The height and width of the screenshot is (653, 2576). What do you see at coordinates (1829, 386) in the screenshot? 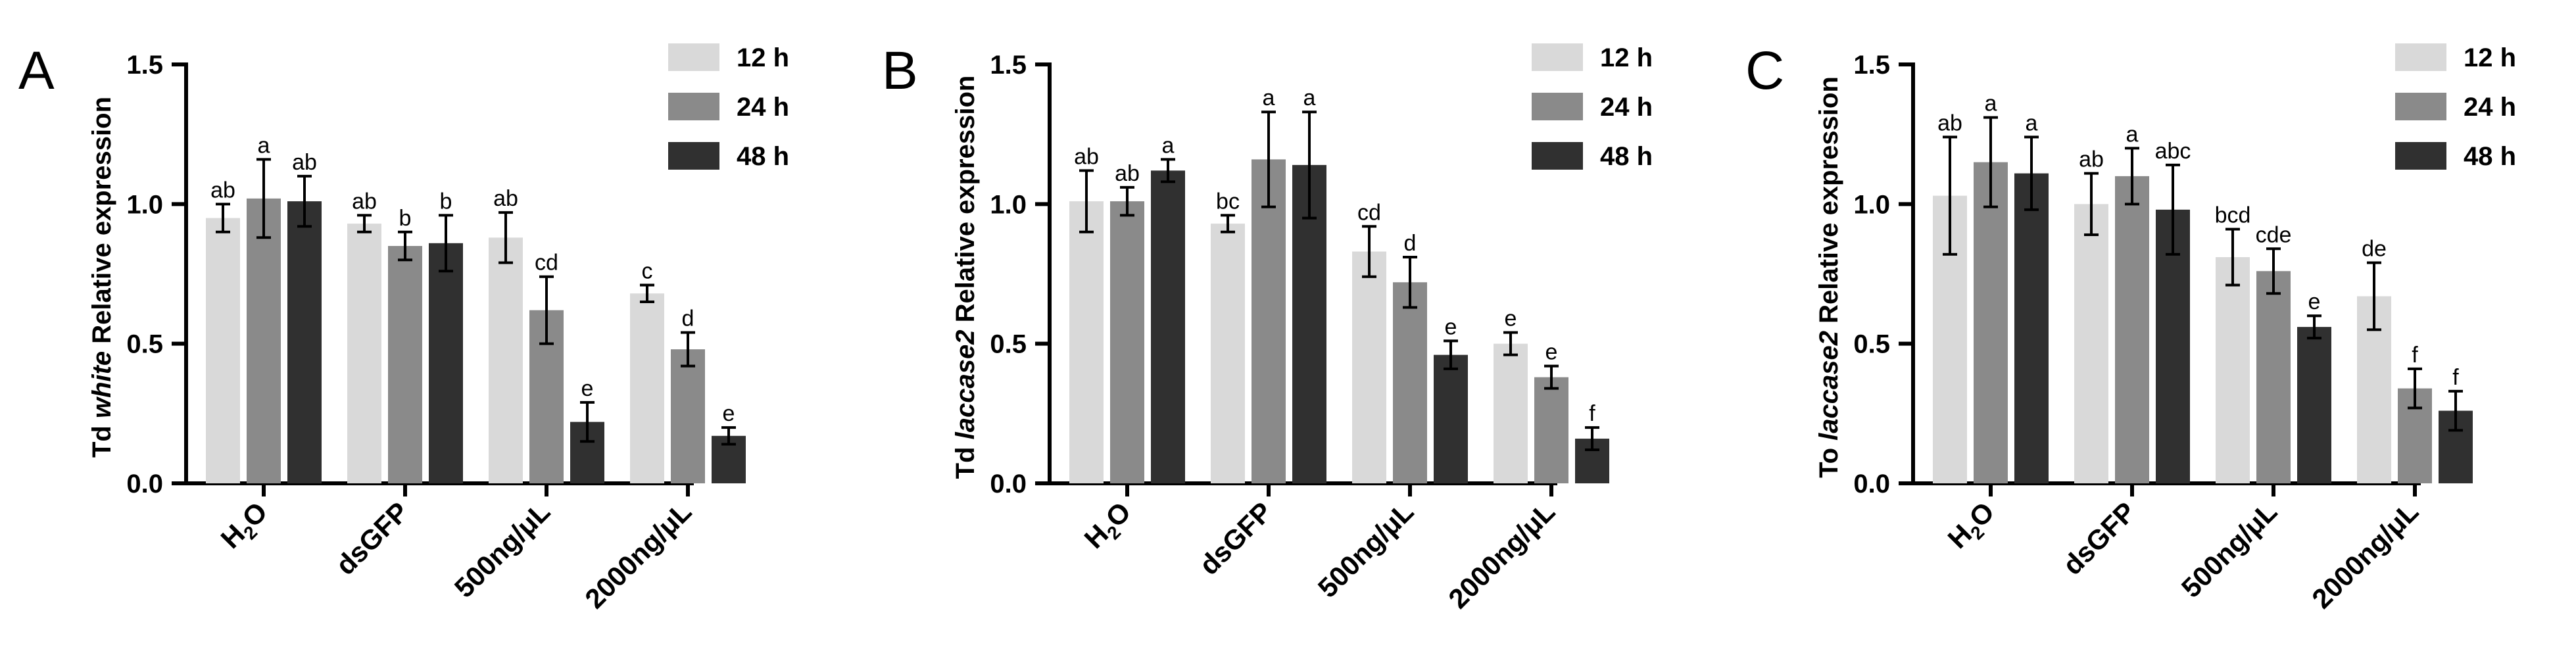
I see `y-axis-label-part: laccase2` at bounding box center [1829, 386].